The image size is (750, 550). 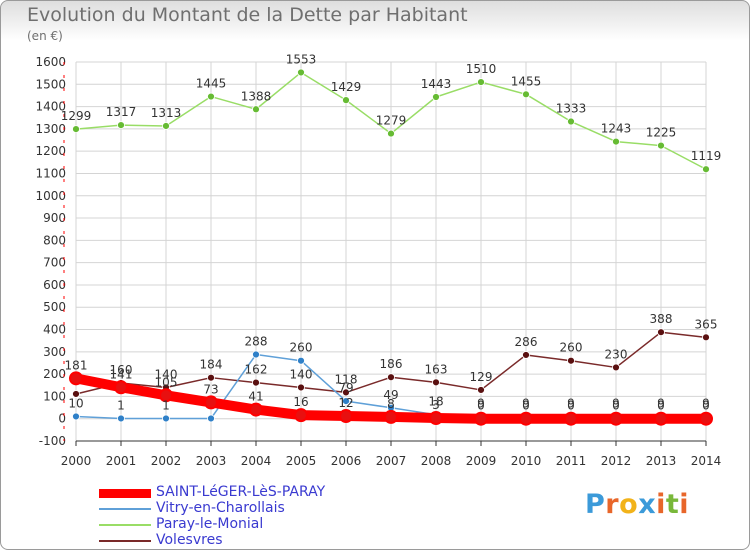 I want to click on chart-subtitle: (en €), so click(x=45, y=36).